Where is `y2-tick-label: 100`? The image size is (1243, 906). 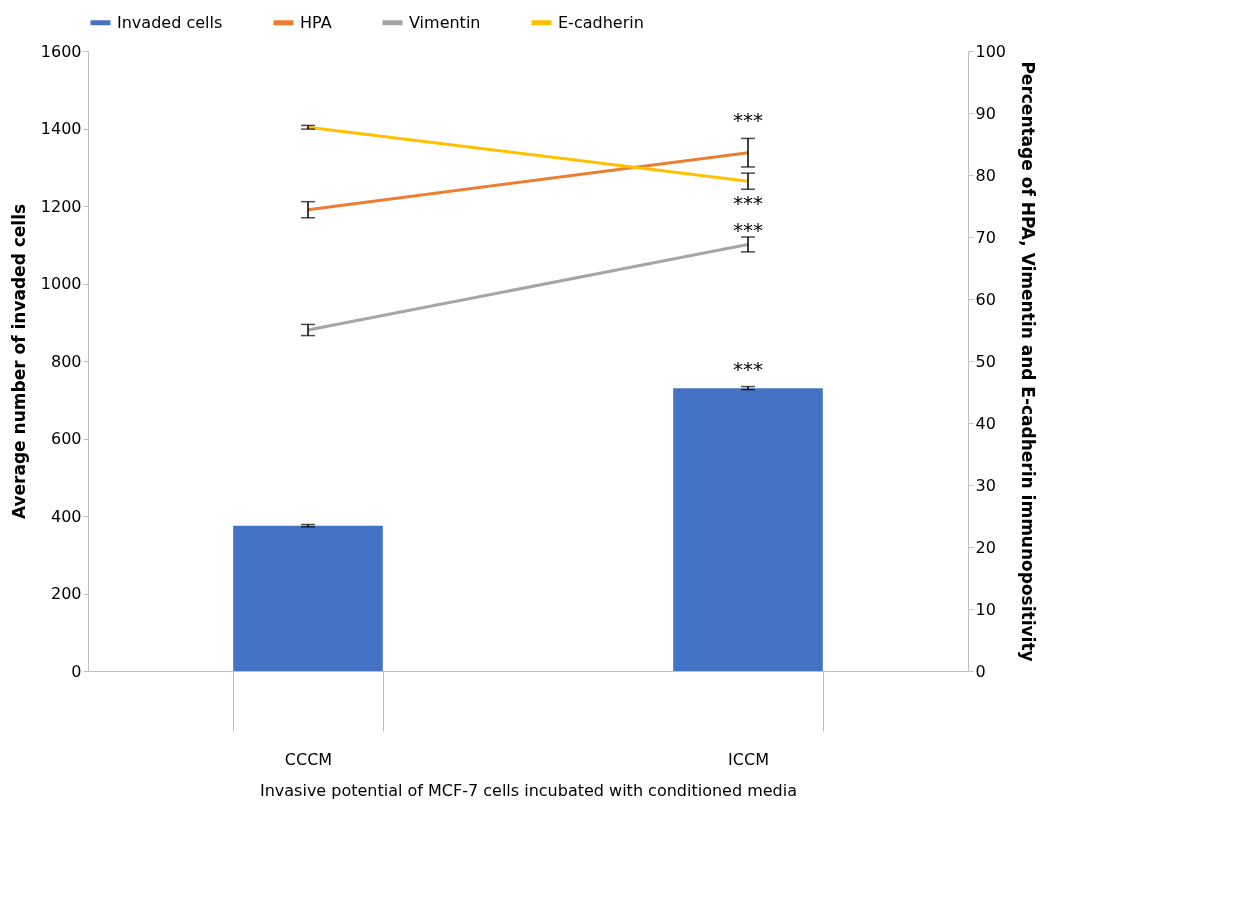
y2-tick-label: 100 is located at coordinates (991, 51).